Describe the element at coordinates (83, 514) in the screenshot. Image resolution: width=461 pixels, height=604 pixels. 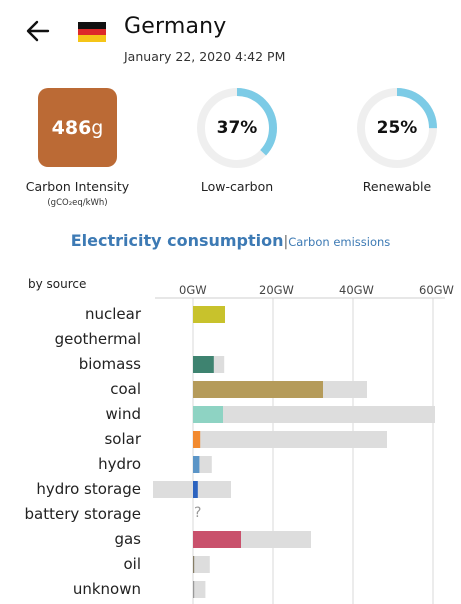
I see `source-label: battery storage` at that location.